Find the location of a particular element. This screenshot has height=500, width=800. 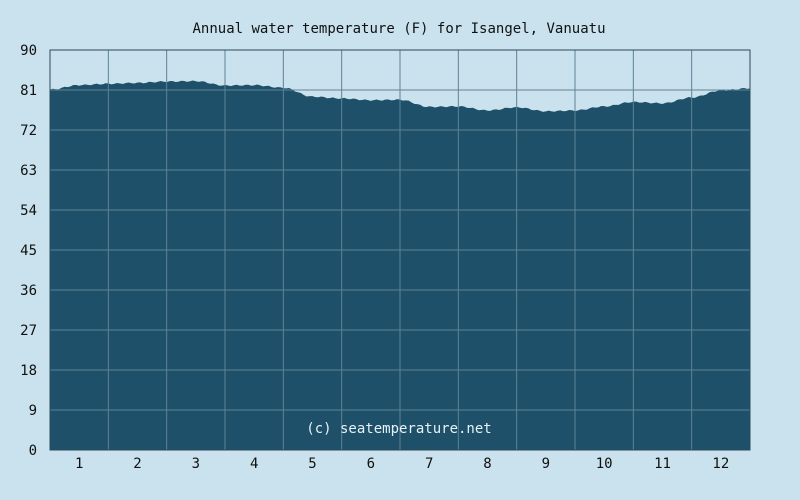

y-tick-label: 18 is located at coordinates (28, 371).